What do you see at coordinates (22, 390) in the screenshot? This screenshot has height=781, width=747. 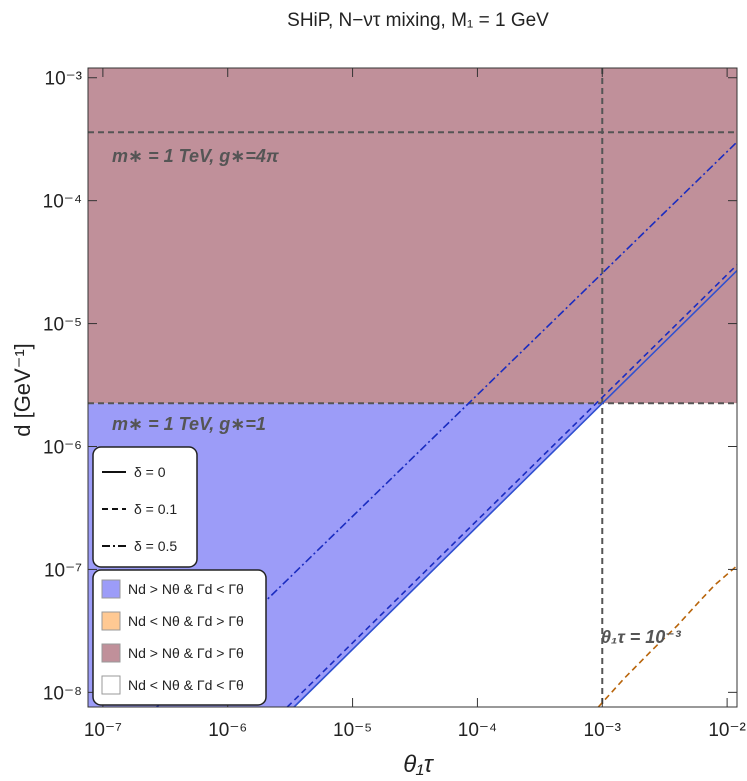 I see `y-axis-label: d [GeV⁻¹]` at bounding box center [22, 390].